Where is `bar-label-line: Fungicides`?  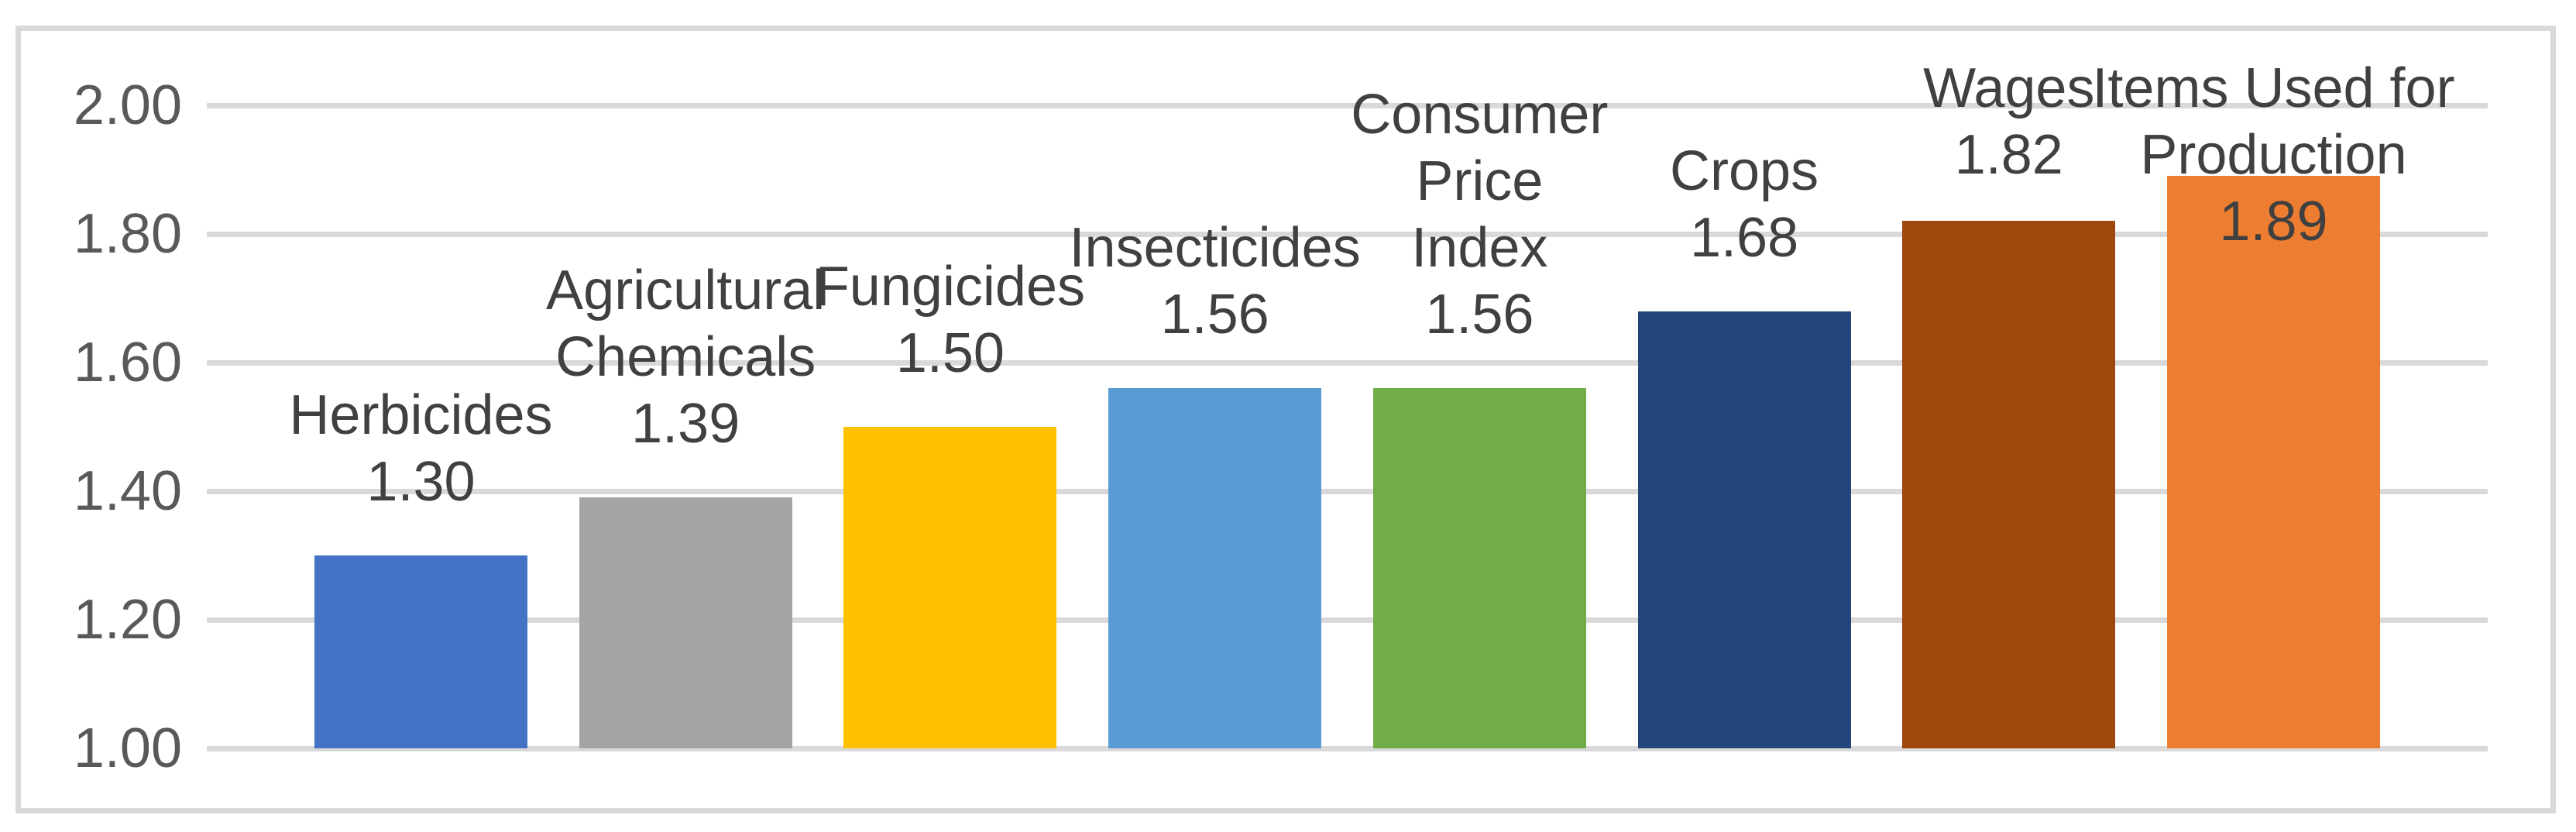
bar-label-line: Fungicides is located at coordinates (950, 287).